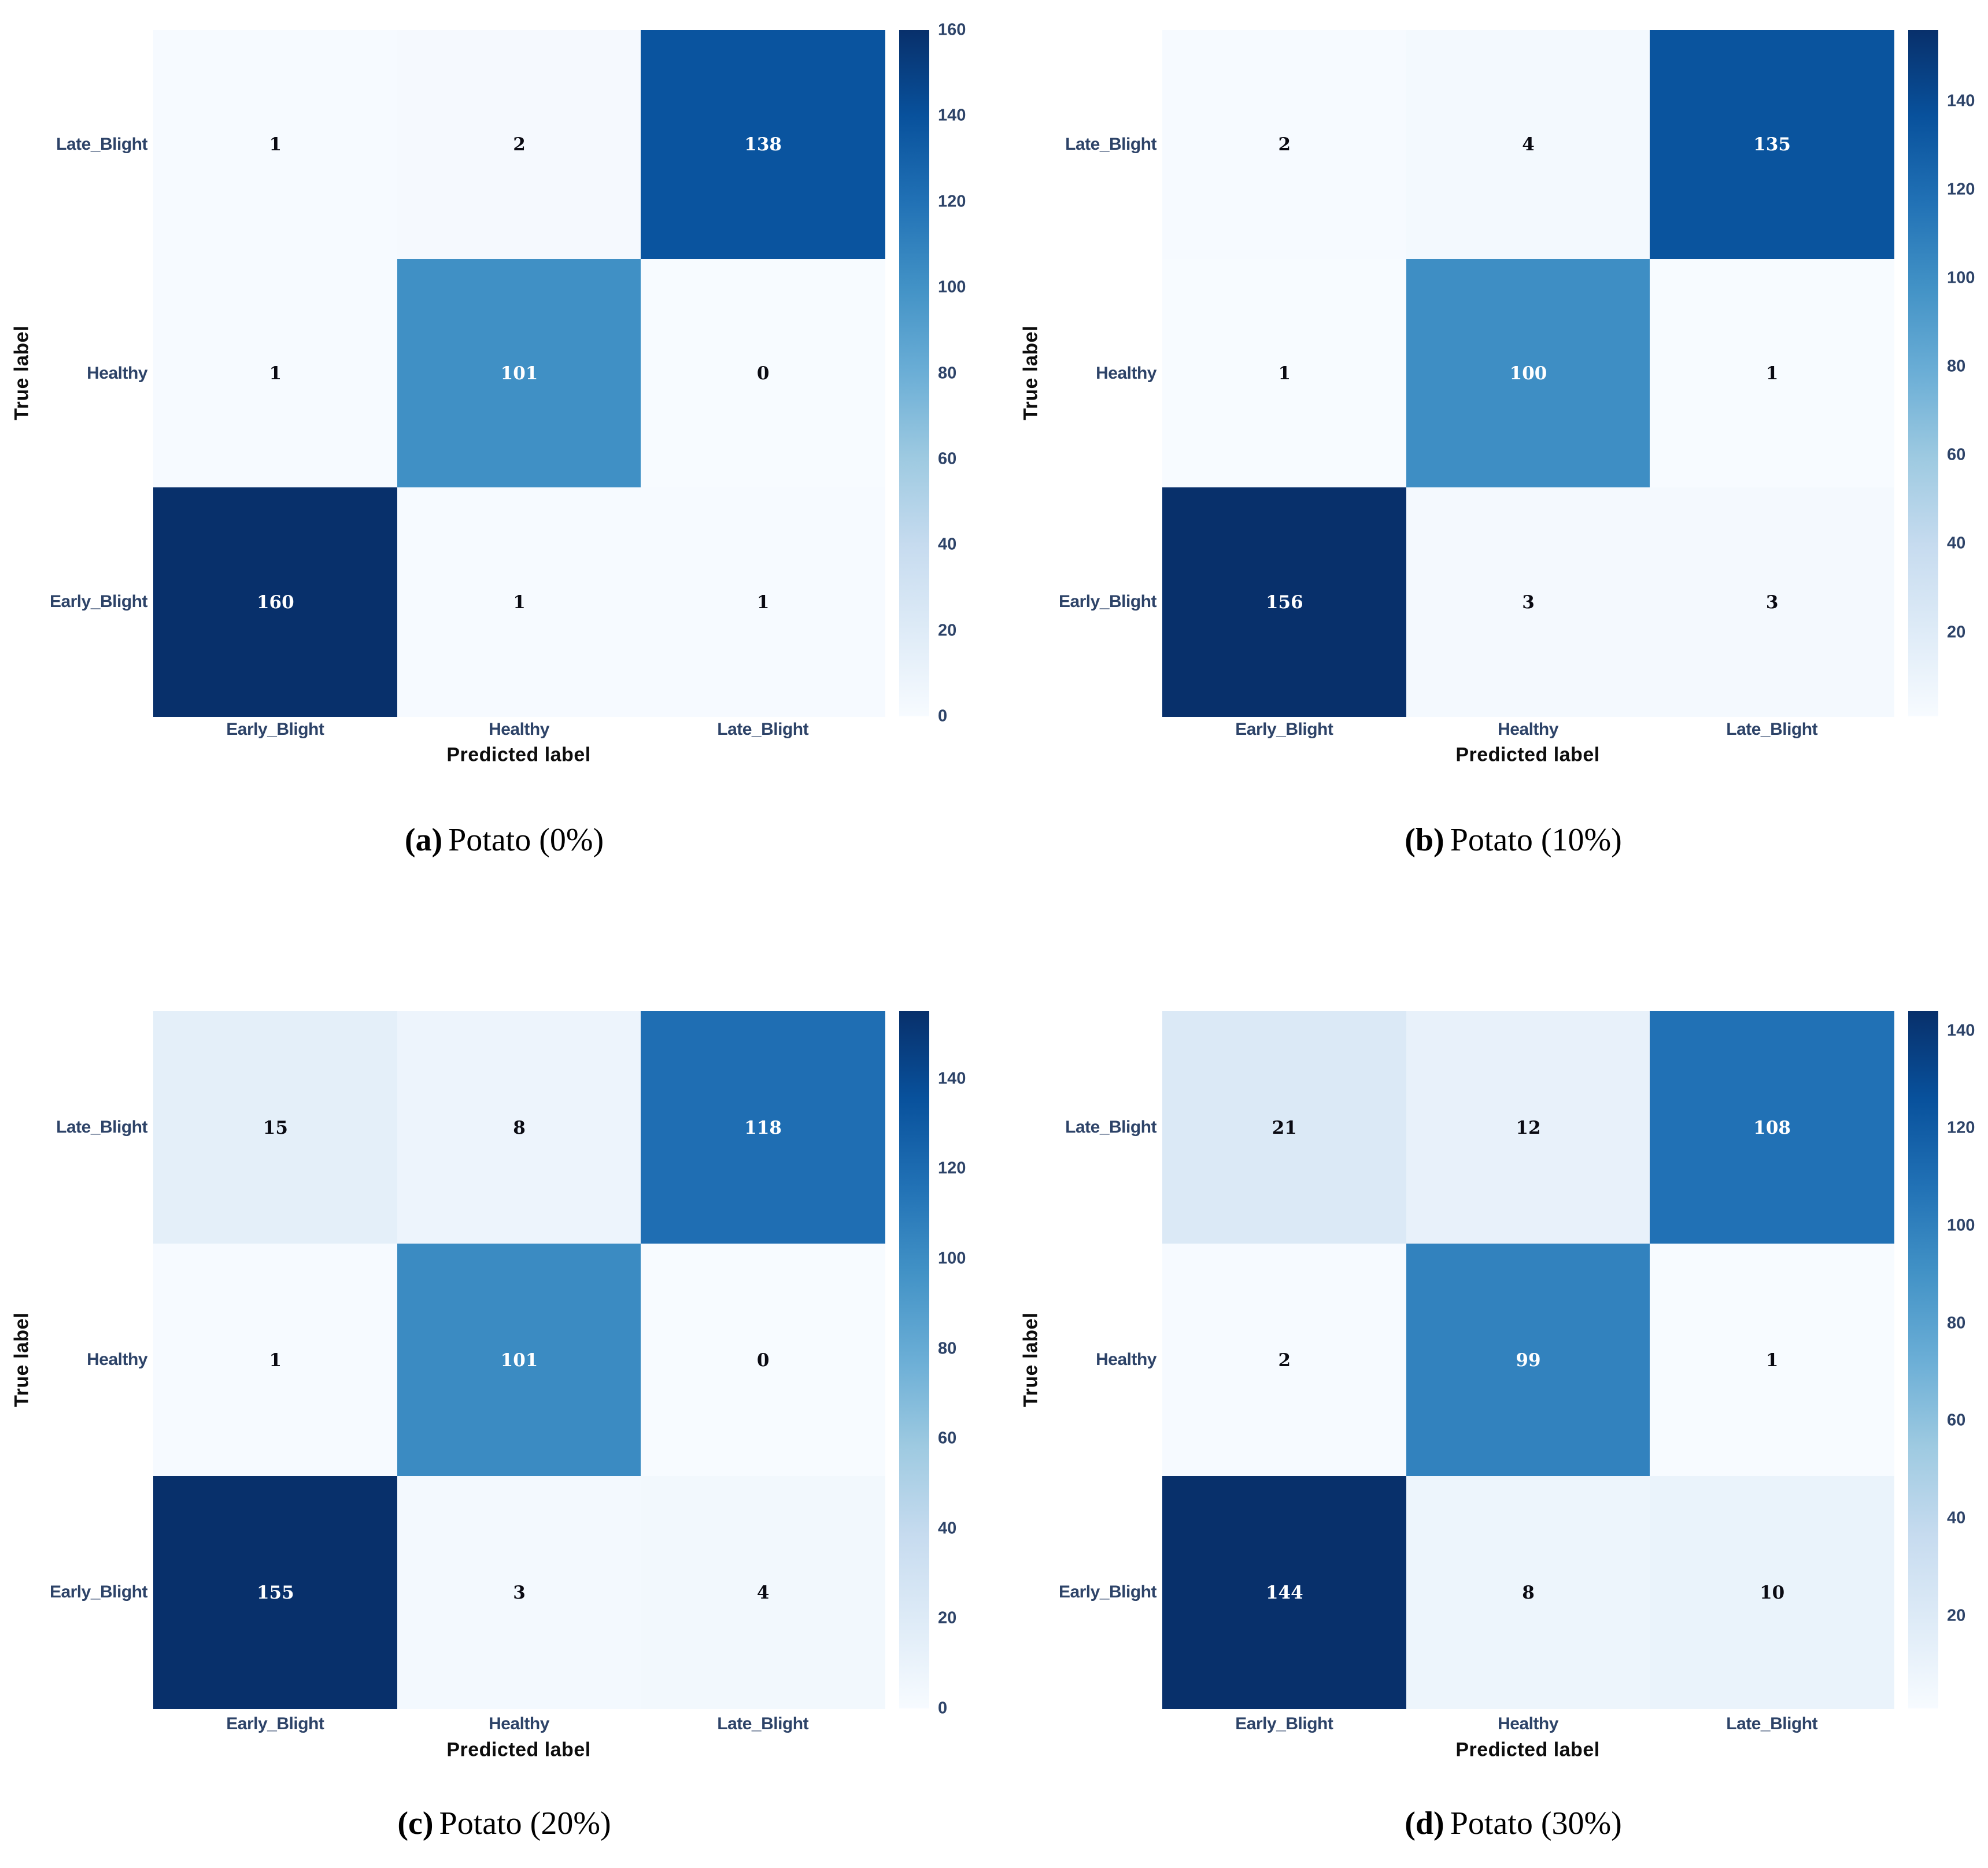 The height and width of the screenshot is (1868, 1988). I want to click on y-axis-title-c: True label, so click(21, 1359).